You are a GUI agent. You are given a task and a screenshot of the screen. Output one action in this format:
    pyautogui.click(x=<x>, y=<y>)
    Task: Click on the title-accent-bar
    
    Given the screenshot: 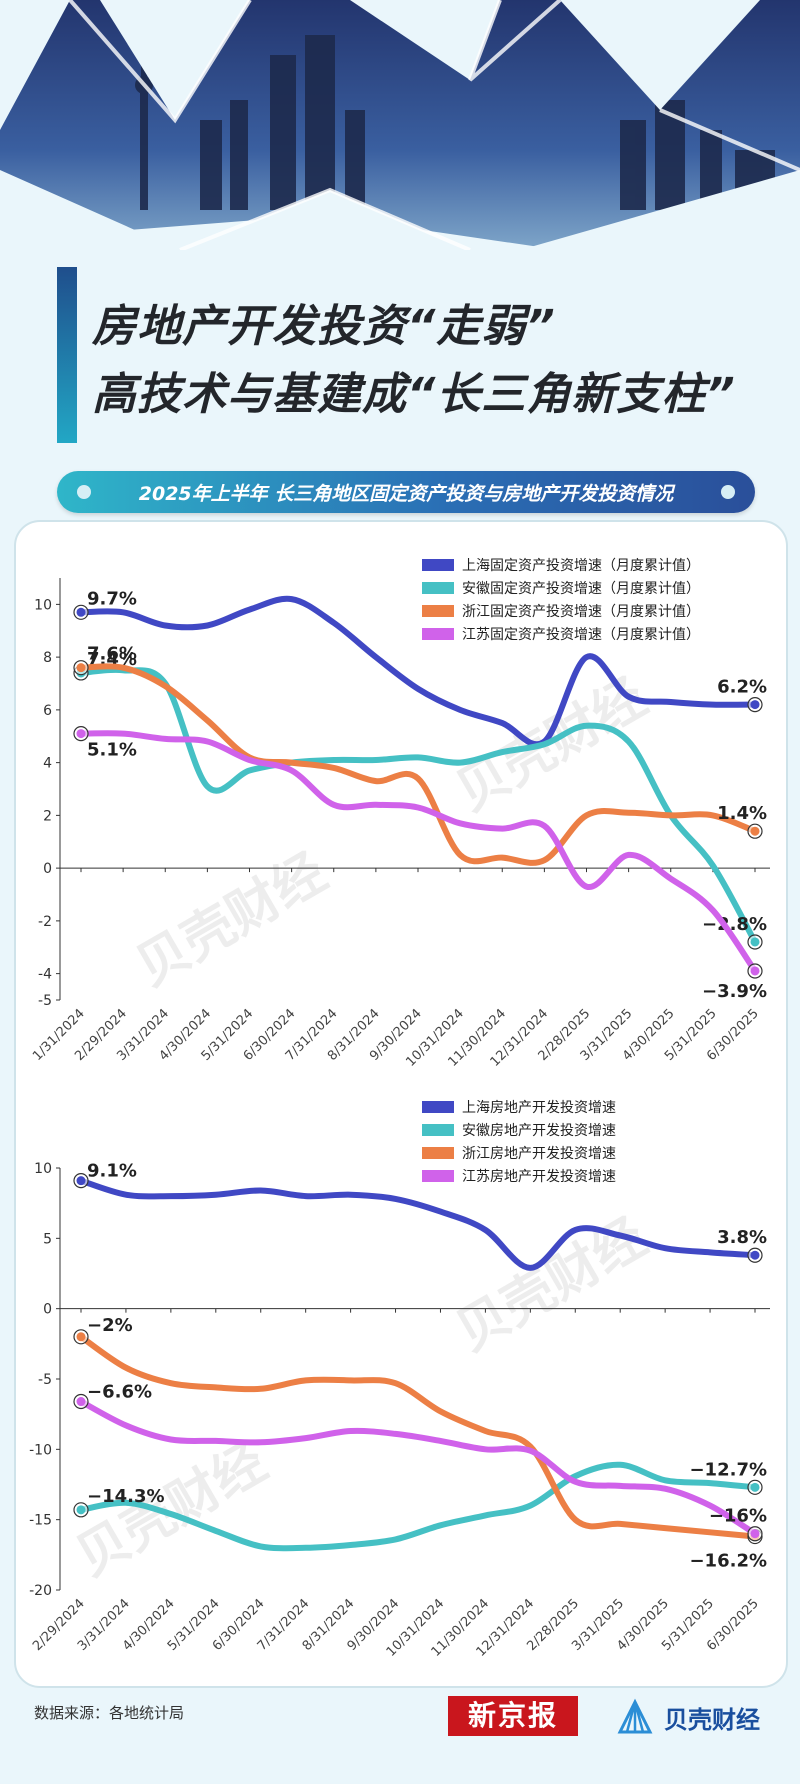 What is the action you would take?
    pyautogui.click(x=67, y=355)
    